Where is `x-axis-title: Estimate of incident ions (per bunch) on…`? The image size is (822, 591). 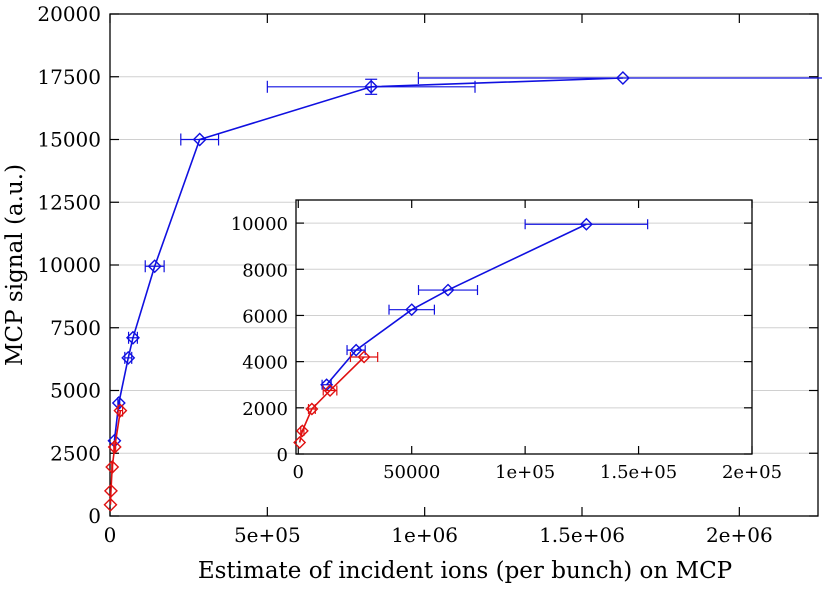 x-axis-title: Estimate of incident ions (per bunch) on… is located at coordinates (465, 571).